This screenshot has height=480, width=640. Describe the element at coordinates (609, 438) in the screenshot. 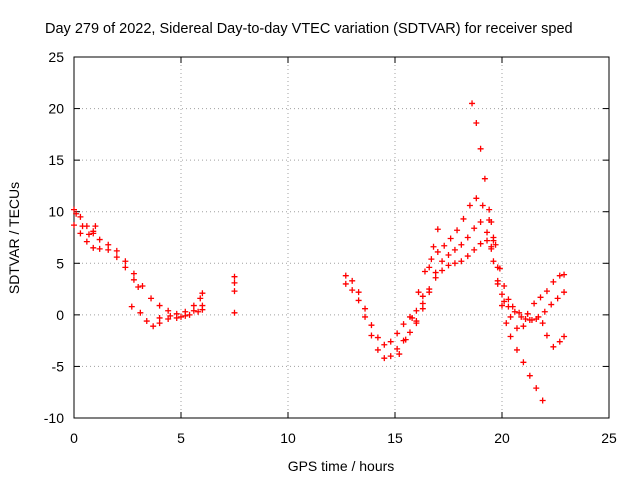

I see `x-tick-label: 25` at that location.